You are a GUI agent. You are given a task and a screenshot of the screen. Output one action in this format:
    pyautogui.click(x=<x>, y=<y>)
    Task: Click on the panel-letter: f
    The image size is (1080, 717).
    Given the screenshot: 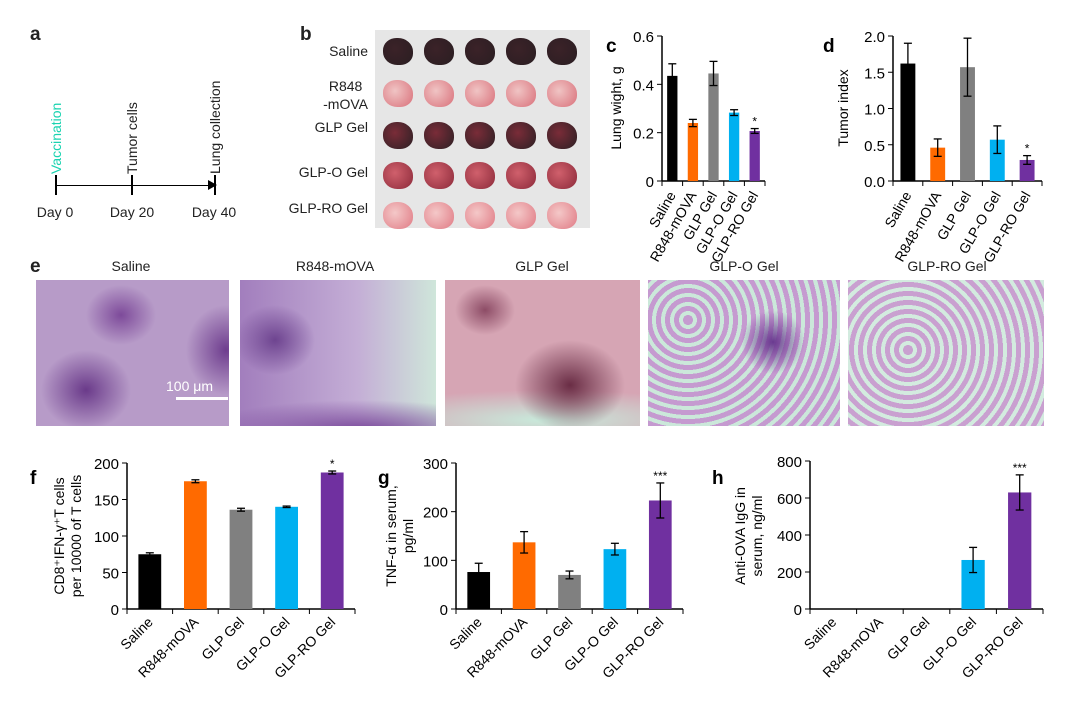 What is the action you would take?
    pyautogui.click(x=33, y=478)
    